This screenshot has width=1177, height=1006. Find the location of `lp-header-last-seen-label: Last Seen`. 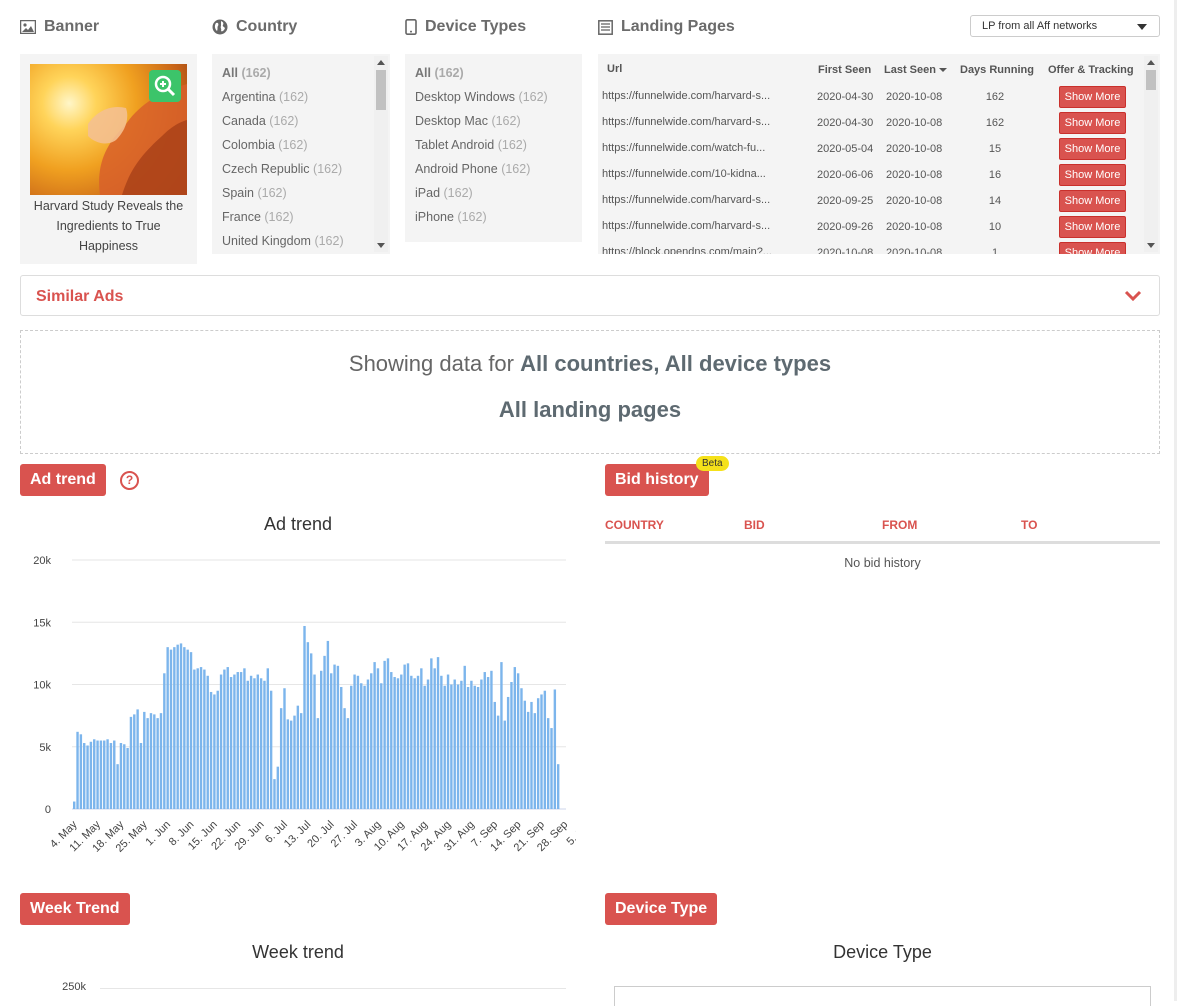

lp-header-last-seen-label: Last Seen is located at coordinates (910, 70).